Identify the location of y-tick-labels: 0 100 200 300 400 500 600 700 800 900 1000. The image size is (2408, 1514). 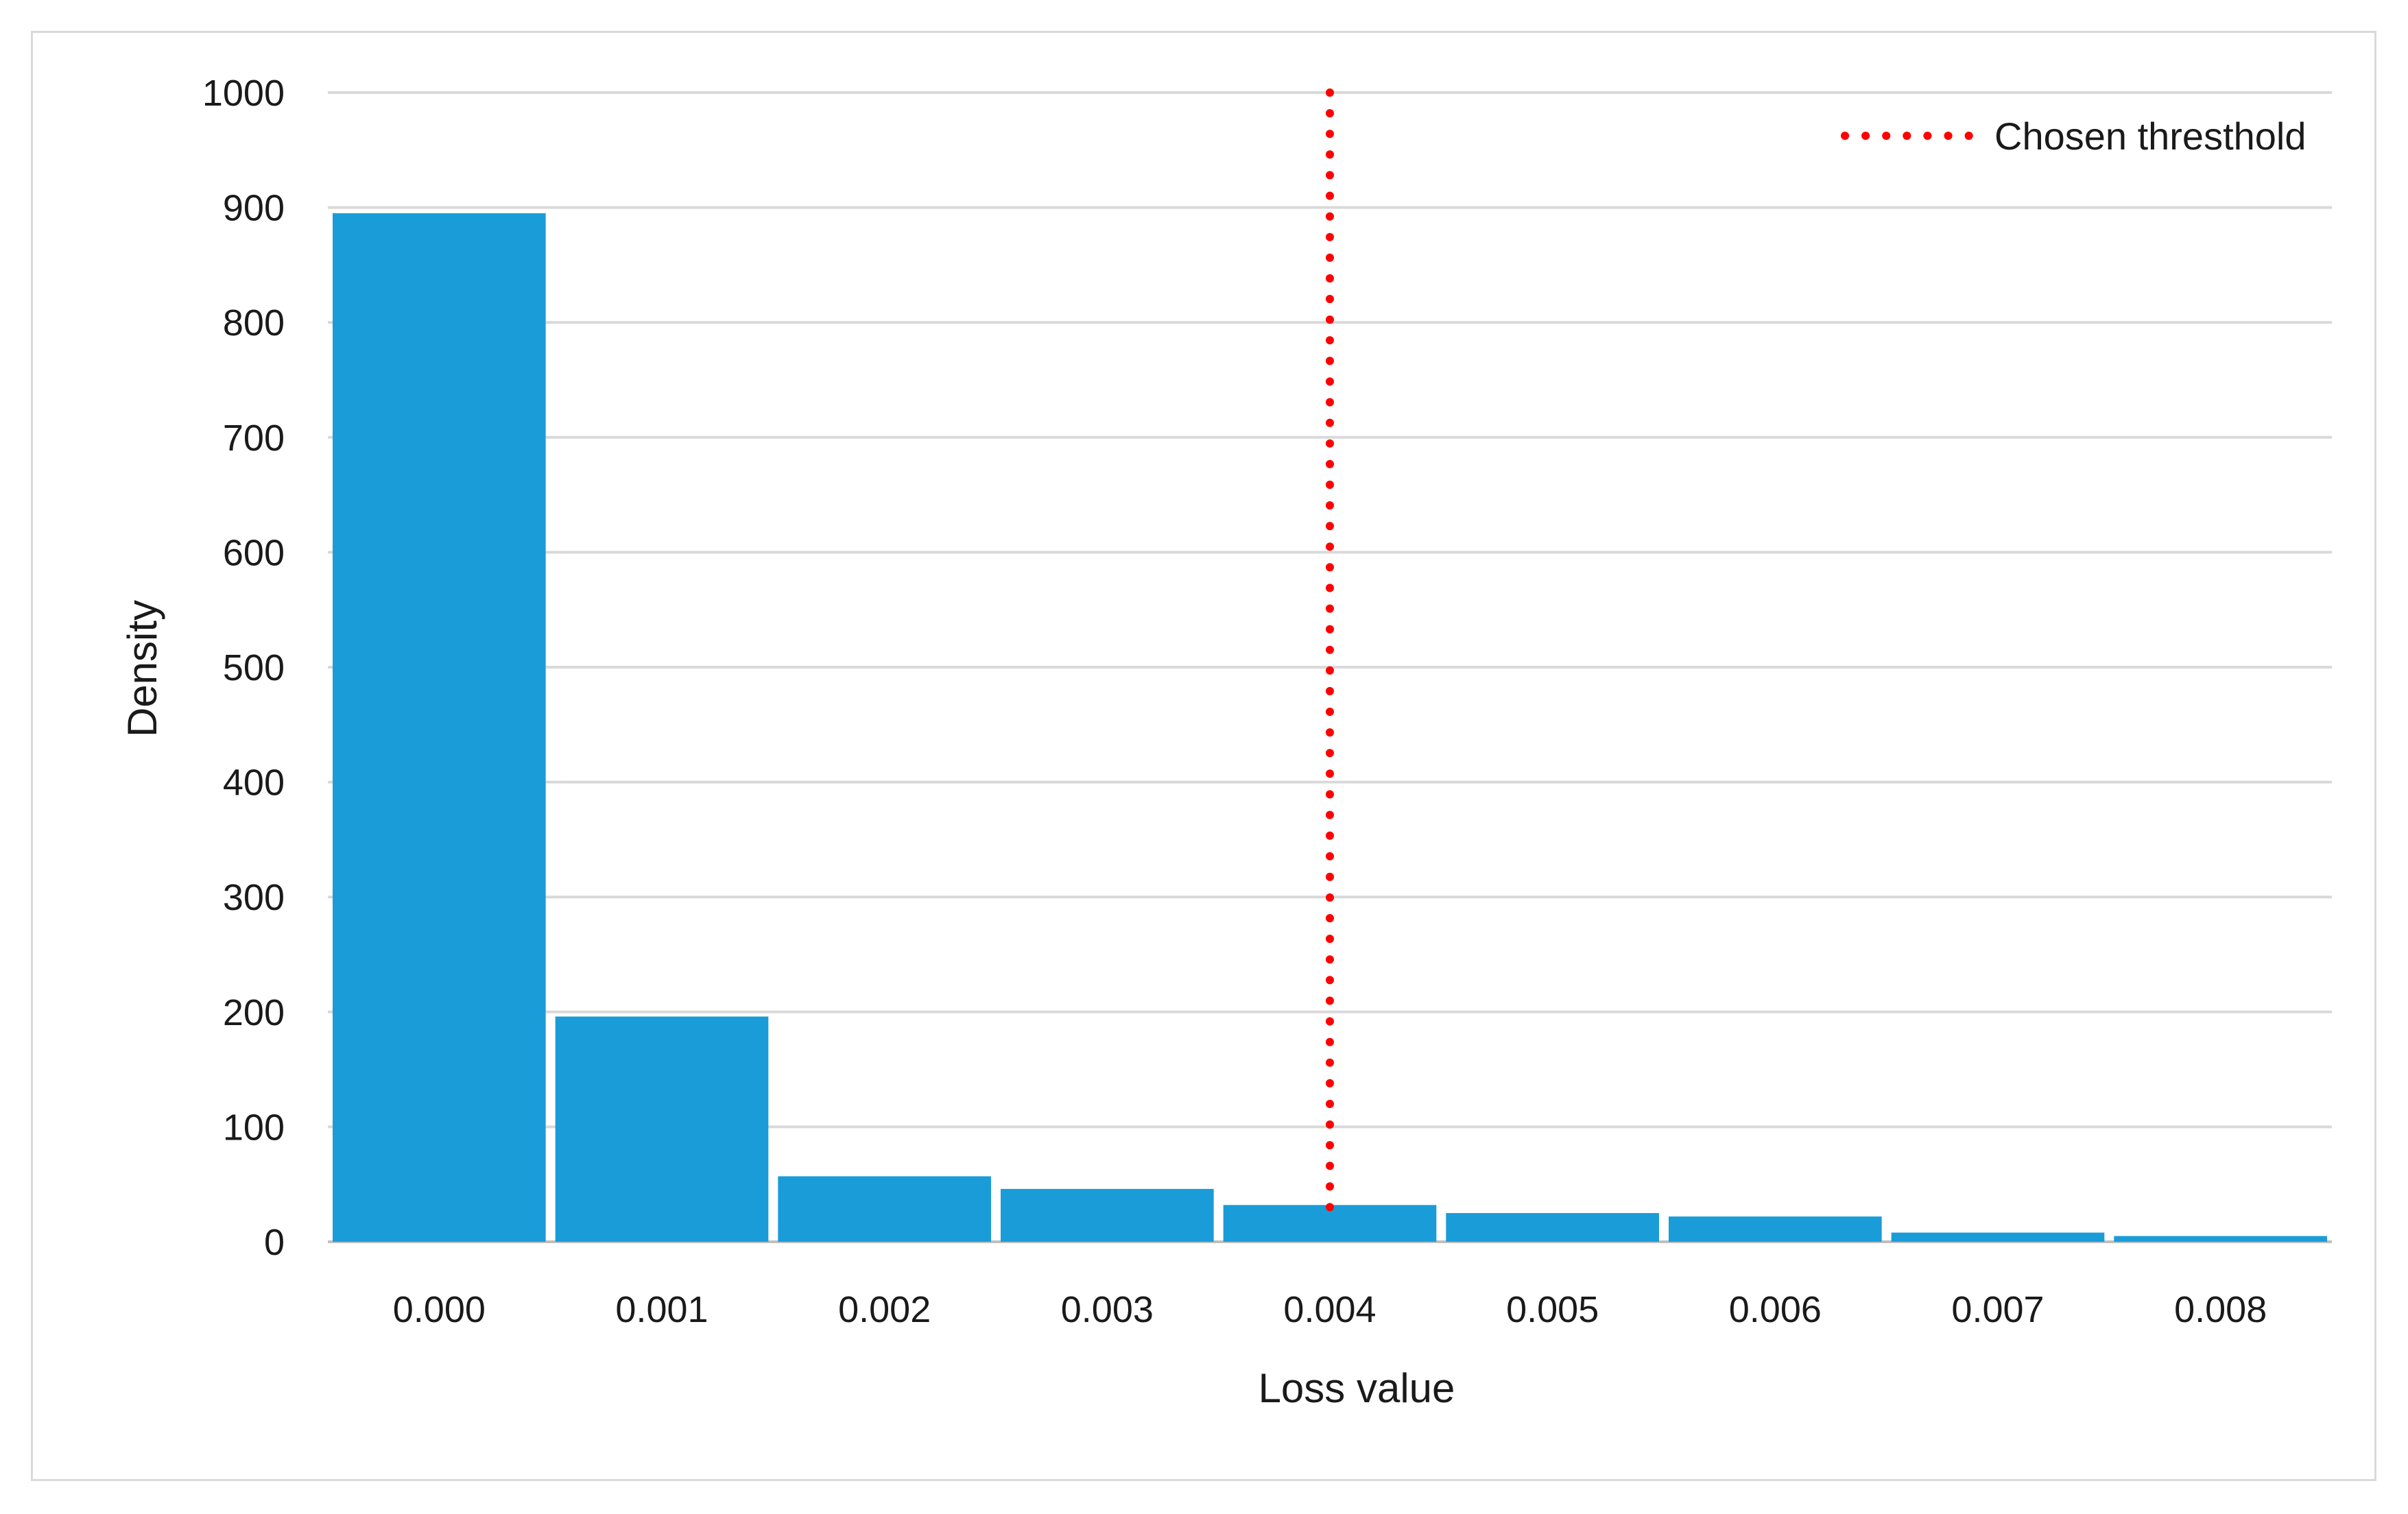
(243, 668).